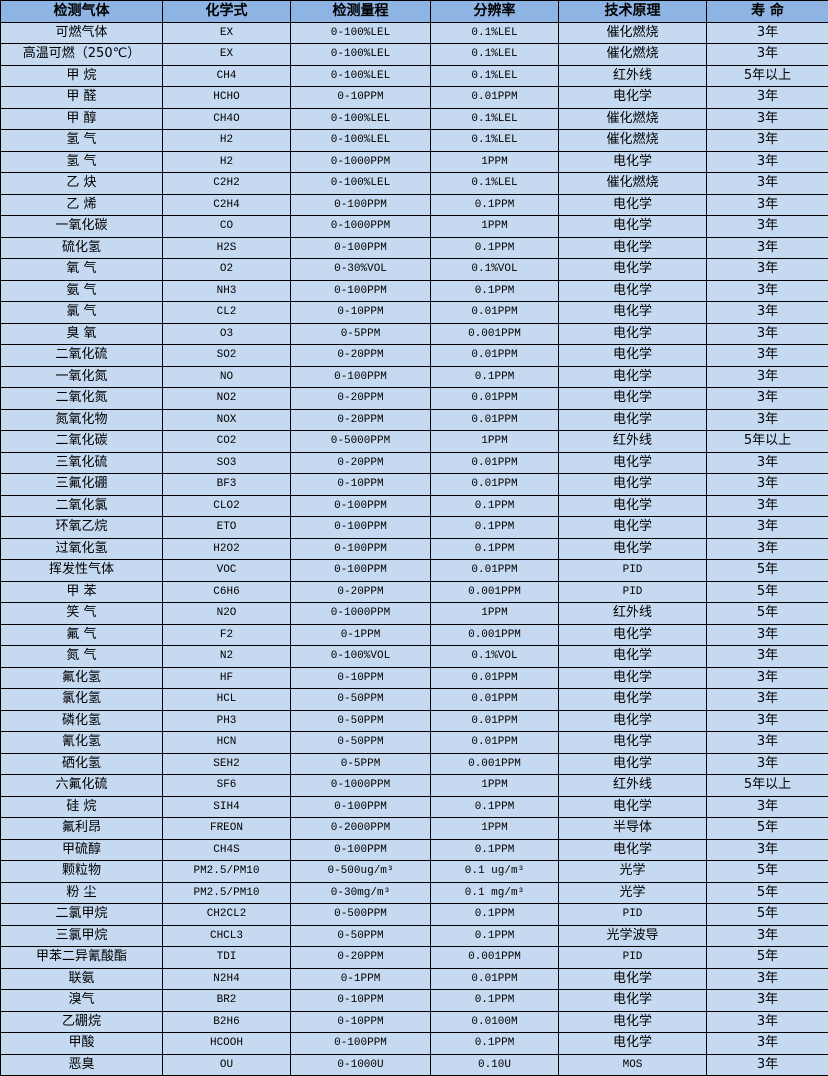  What do you see at coordinates (767, 786) in the screenshot?
I see `lifetime-cell: 5年以上` at bounding box center [767, 786].